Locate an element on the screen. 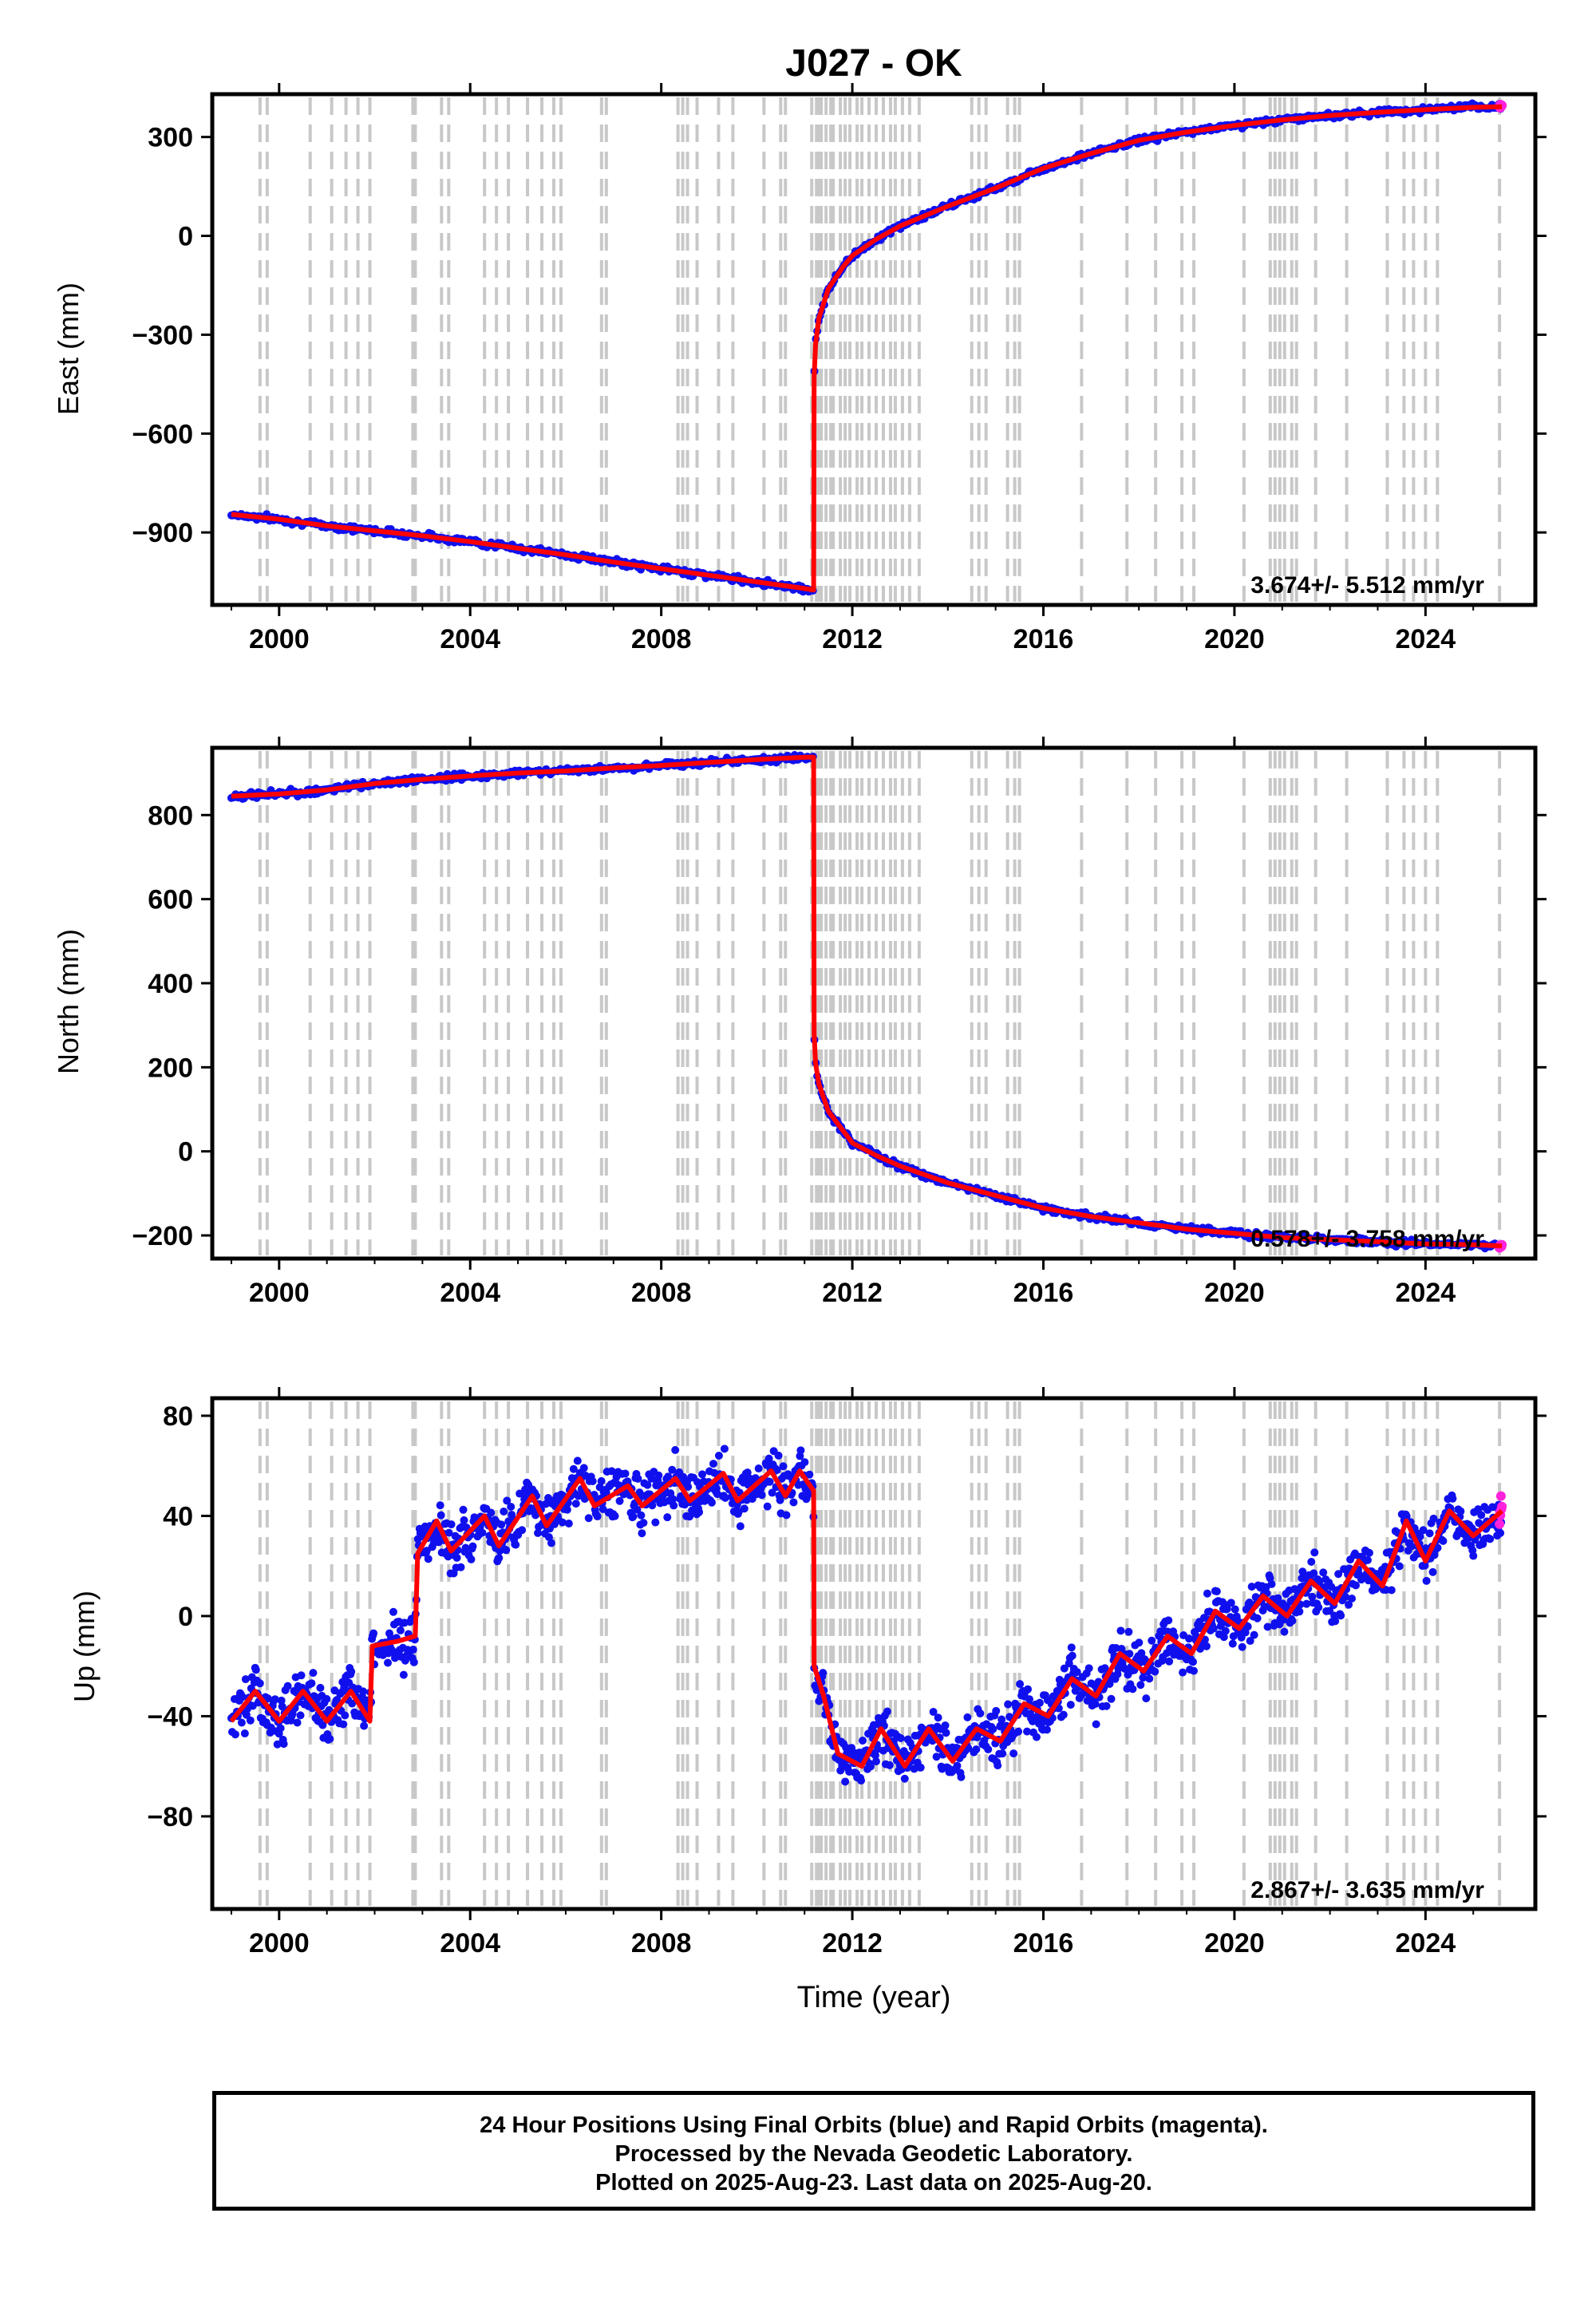  y-tick-label-up: 0 is located at coordinates (185, 1617).